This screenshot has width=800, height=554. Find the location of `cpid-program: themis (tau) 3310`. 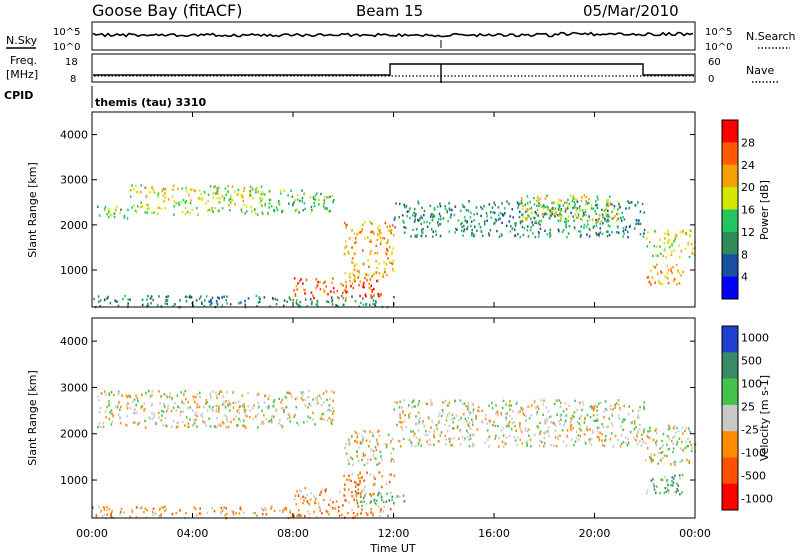

cpid-program: themis (tau) 3310 is located at coordinates (151, 102).